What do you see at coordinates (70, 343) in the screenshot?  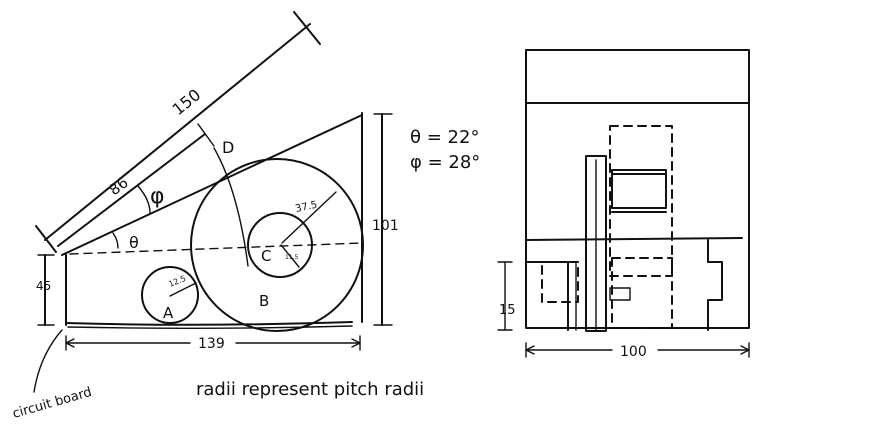 I see `dim-139-arrow-left` at bounding box center [70, 343].